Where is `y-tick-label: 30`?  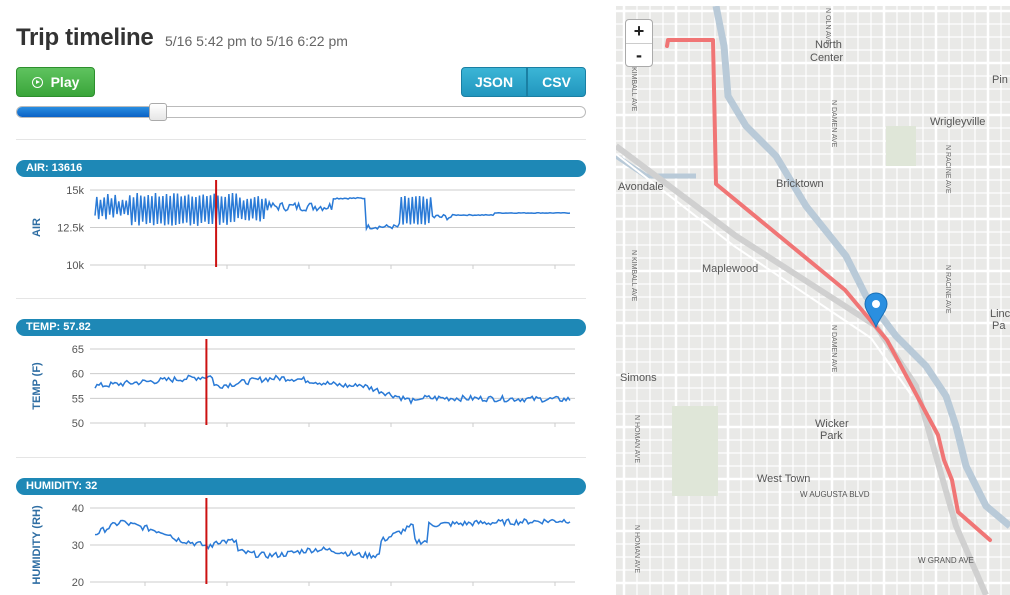
y-tick-label: 30 is located at coordinates (78, 546).